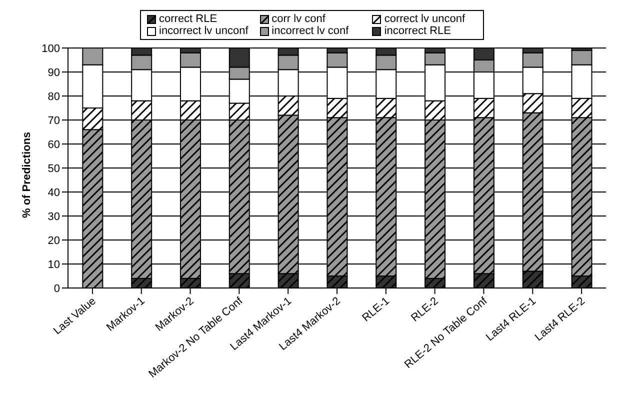  What do you see at coordinates (54, 120) in the screenshot?
I see `y-tick-label: 70` at bounding box center [54, 120].